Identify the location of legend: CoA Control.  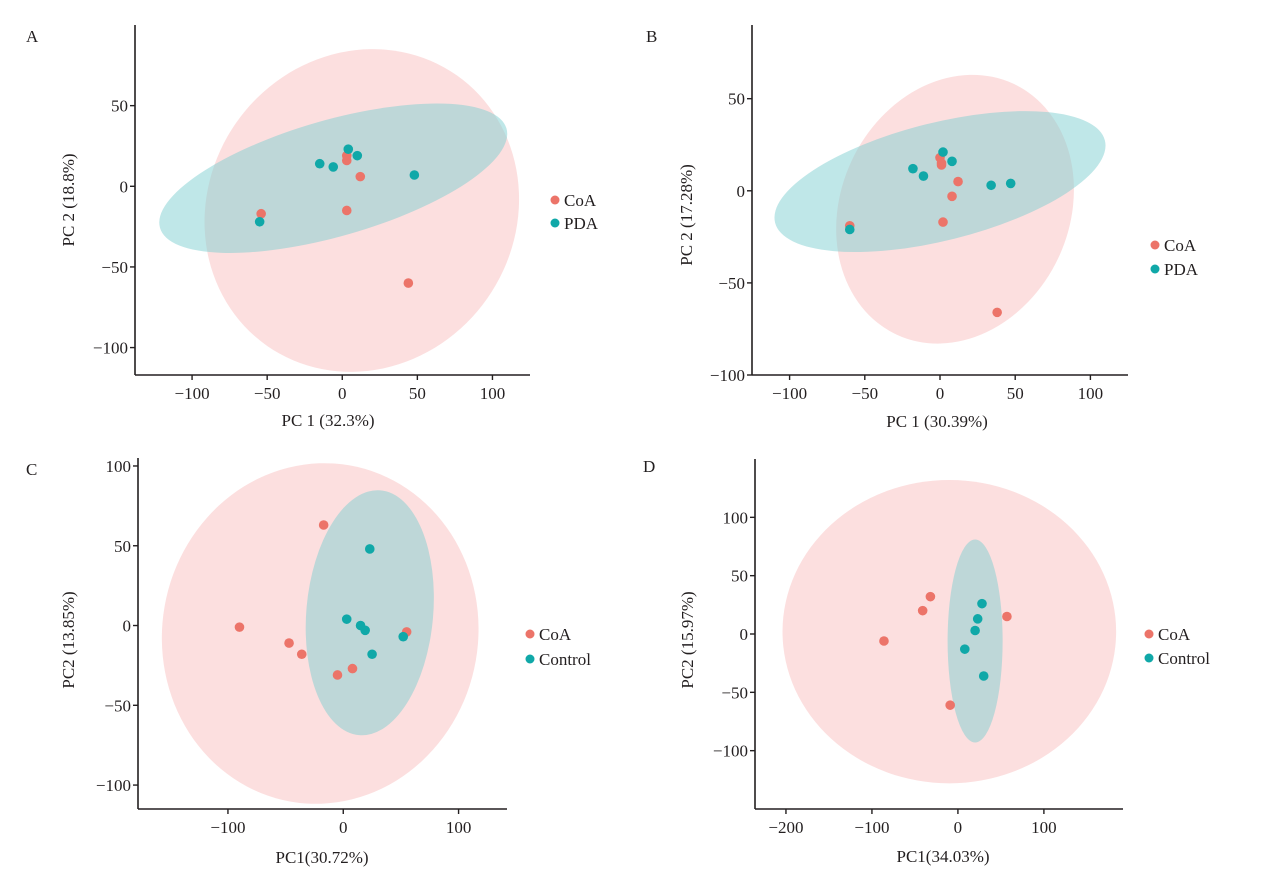
(1177, 646).